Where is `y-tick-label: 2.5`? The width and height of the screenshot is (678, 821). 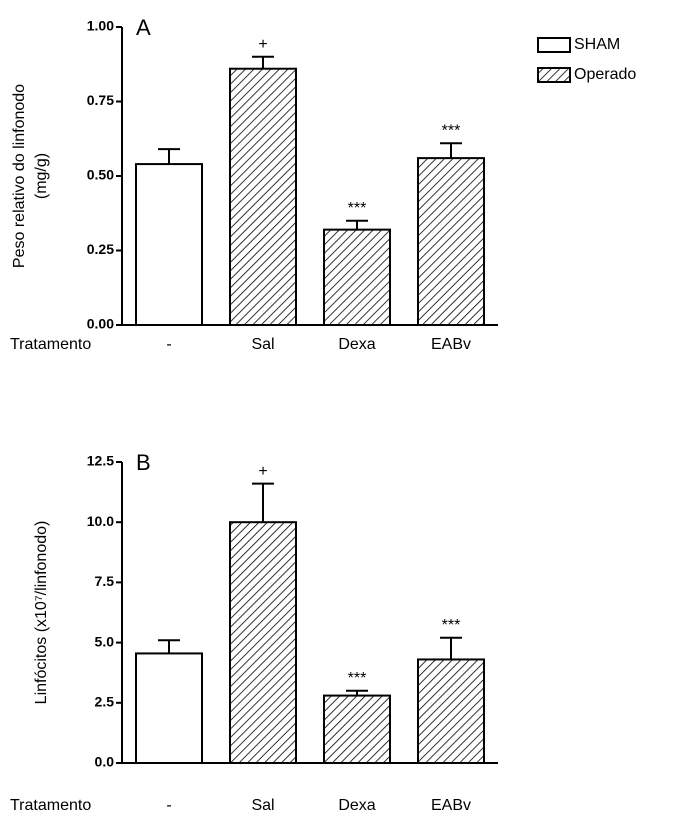
y-tick-label: 2.5 is located at coordinates (105, 702).